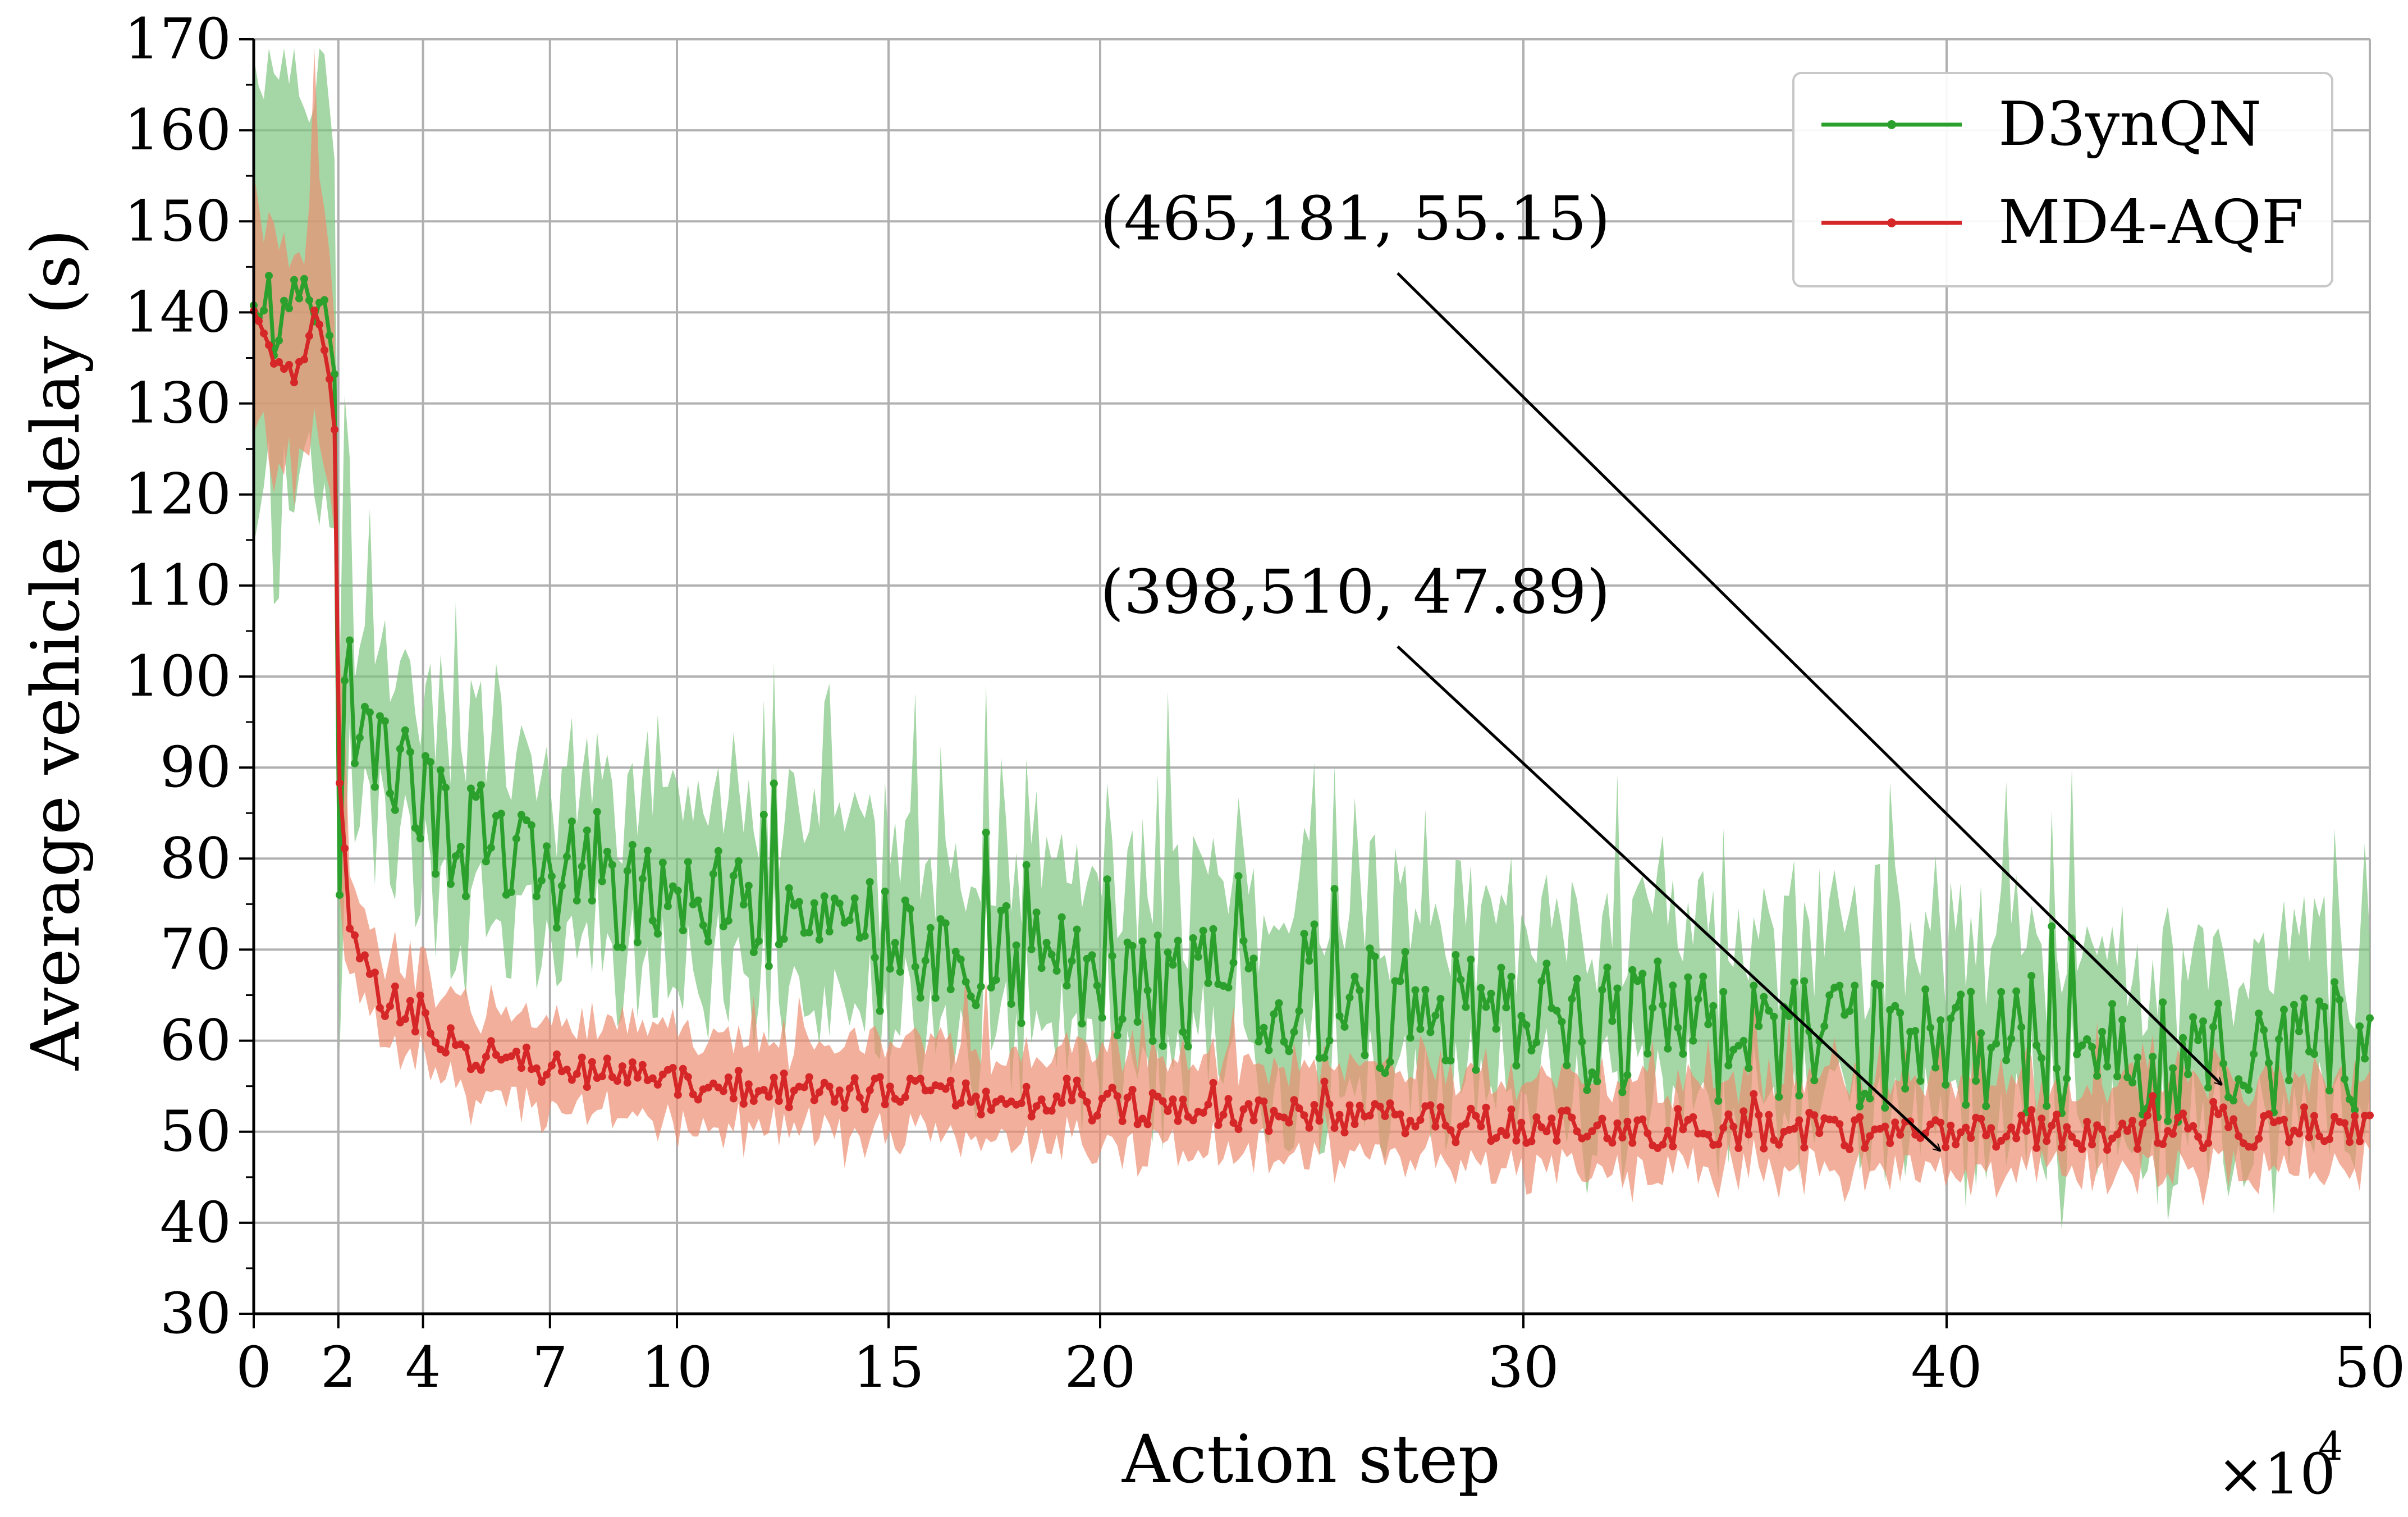 The height and width of the screenshot is (1517, 2408). What do you see at coordinates (195, 1131) in the screenshot?
I see `y-tick-label: 50` at bounding box center [195, 1131].